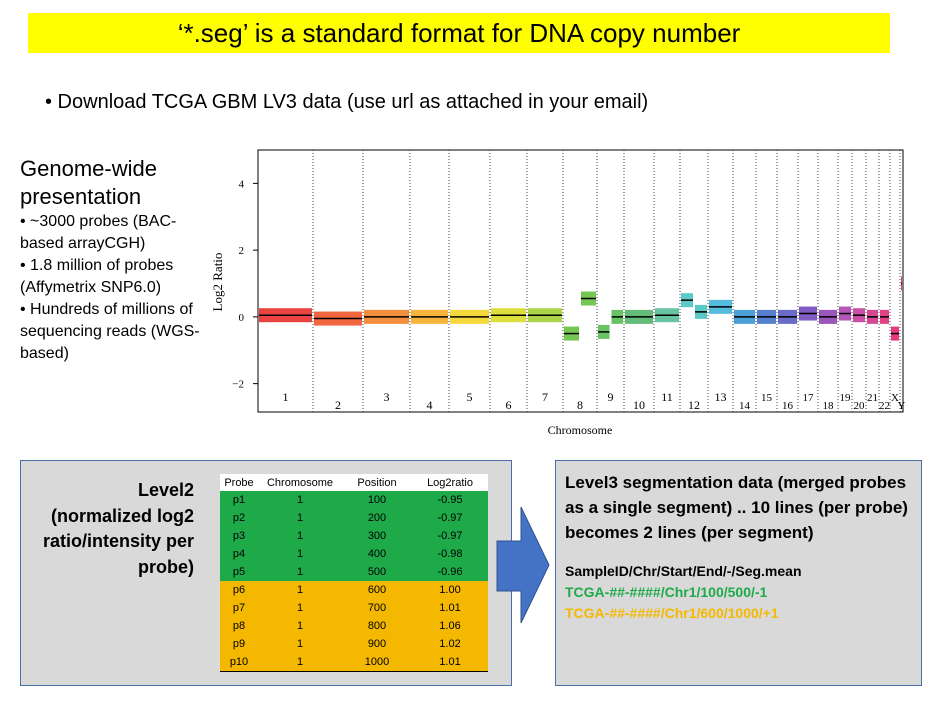 The width and height of the screenshot is (939, 702). Describe the element at coordinates (242, 251) in the screenshot. I see `y-tick-label: 2` at that location.